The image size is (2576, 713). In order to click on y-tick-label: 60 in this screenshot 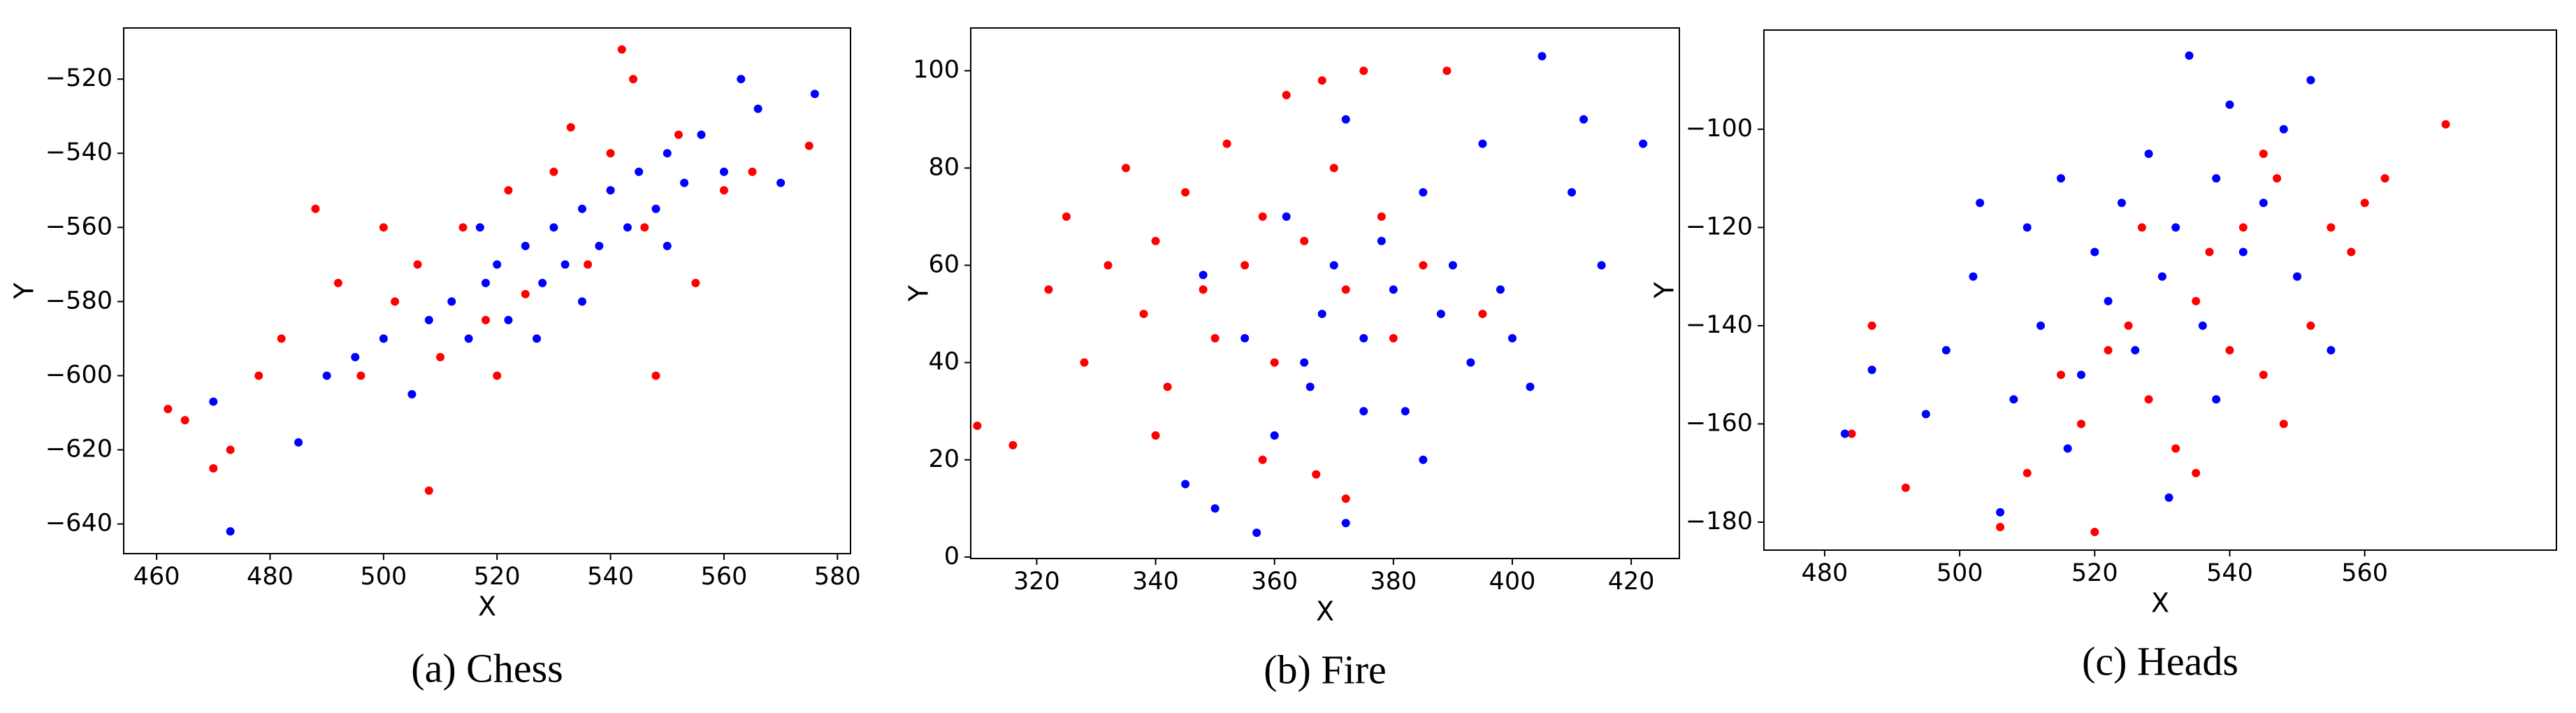, I will do `click(944, 264)`.